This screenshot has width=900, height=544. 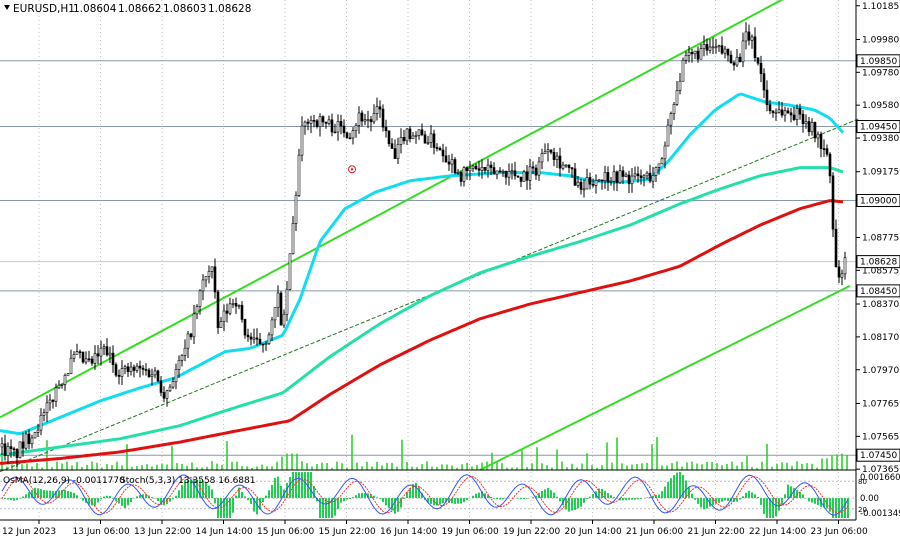 I want to click on price-label: 1.07565, so click(x=880, y=437).